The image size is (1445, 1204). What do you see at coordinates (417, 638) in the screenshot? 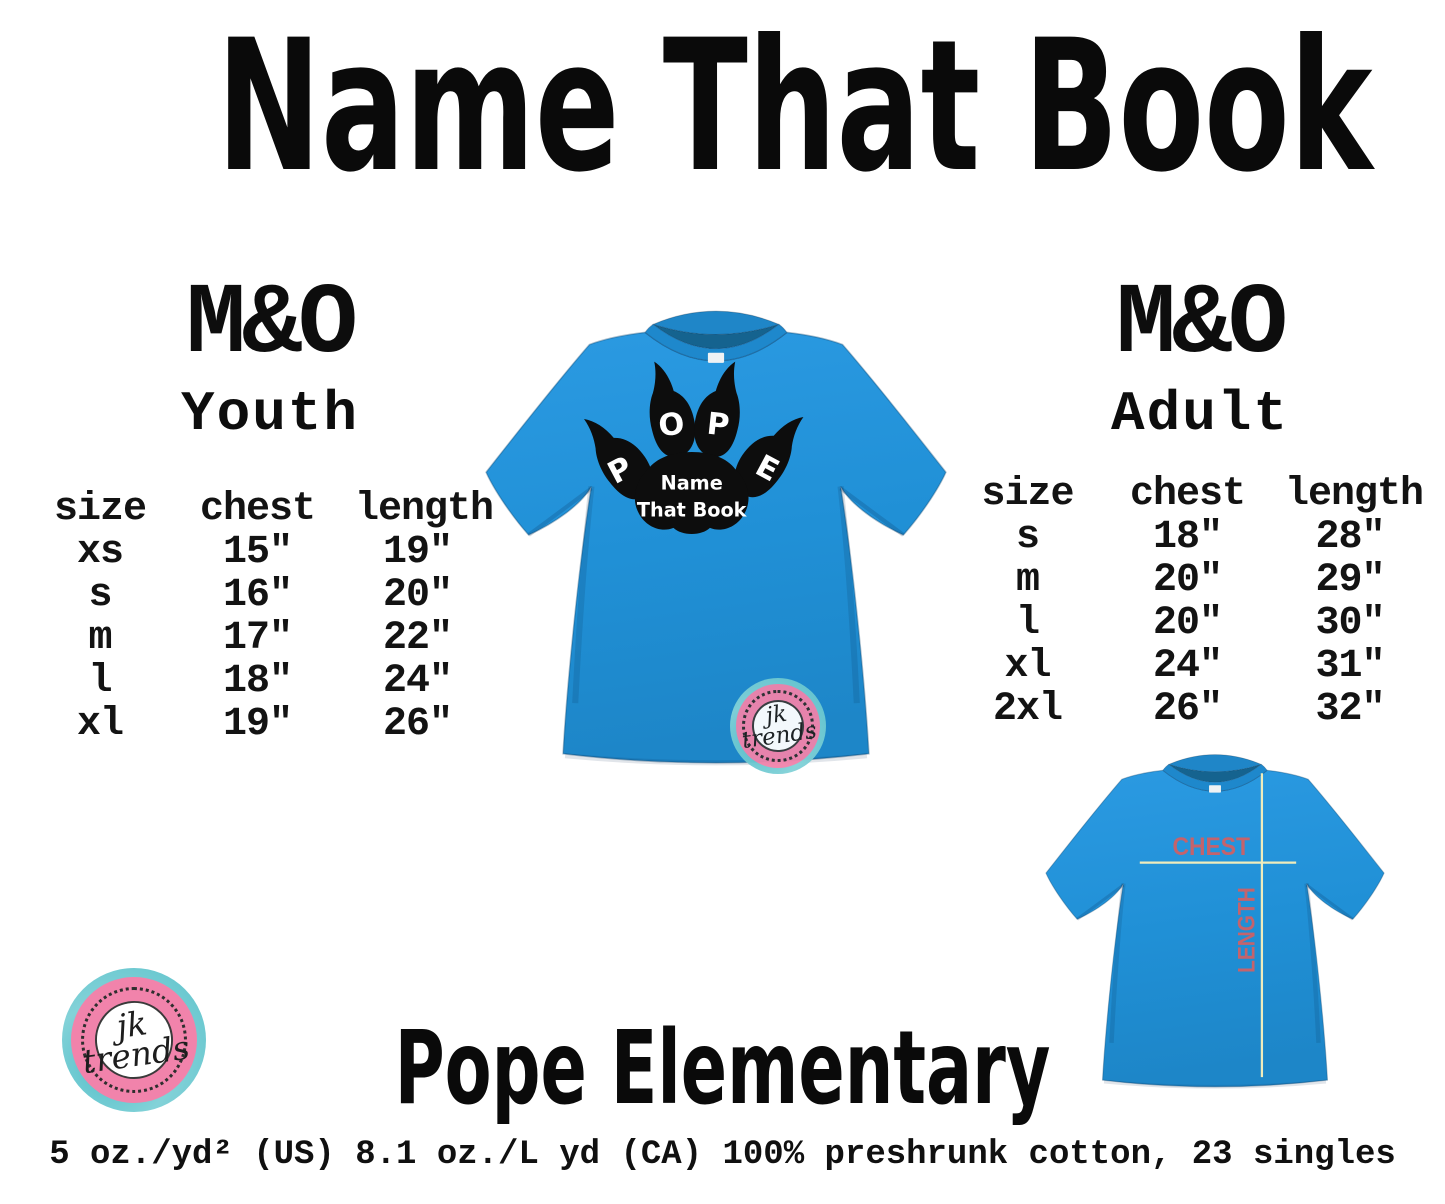
I see `youth-length-cell: 22"` at bounding box center [417, 638].